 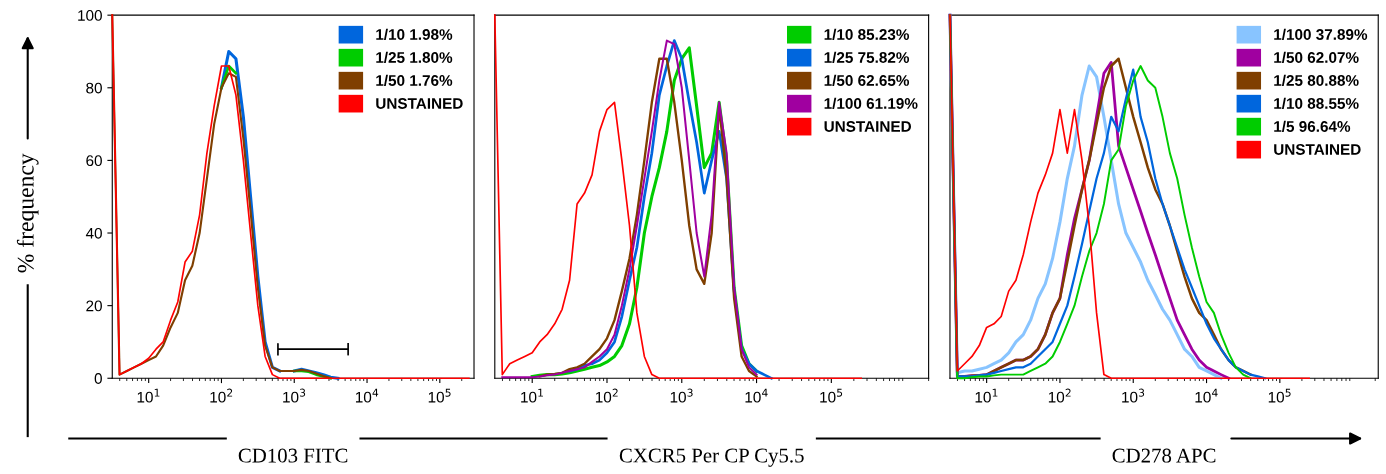 I want to click on legend-label: 1/25 1.80%, so click(x=414, y=57).